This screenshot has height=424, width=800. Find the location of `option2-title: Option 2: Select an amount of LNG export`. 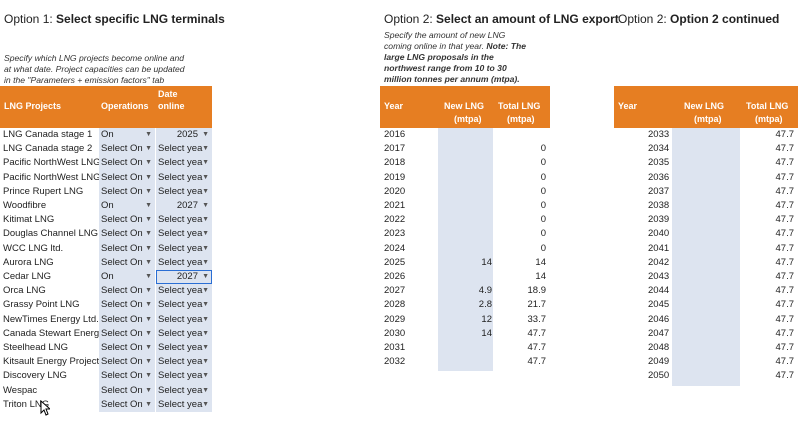

option2-title: Option 2: Select an amount of LNG export is located at coordinates (501, 19).